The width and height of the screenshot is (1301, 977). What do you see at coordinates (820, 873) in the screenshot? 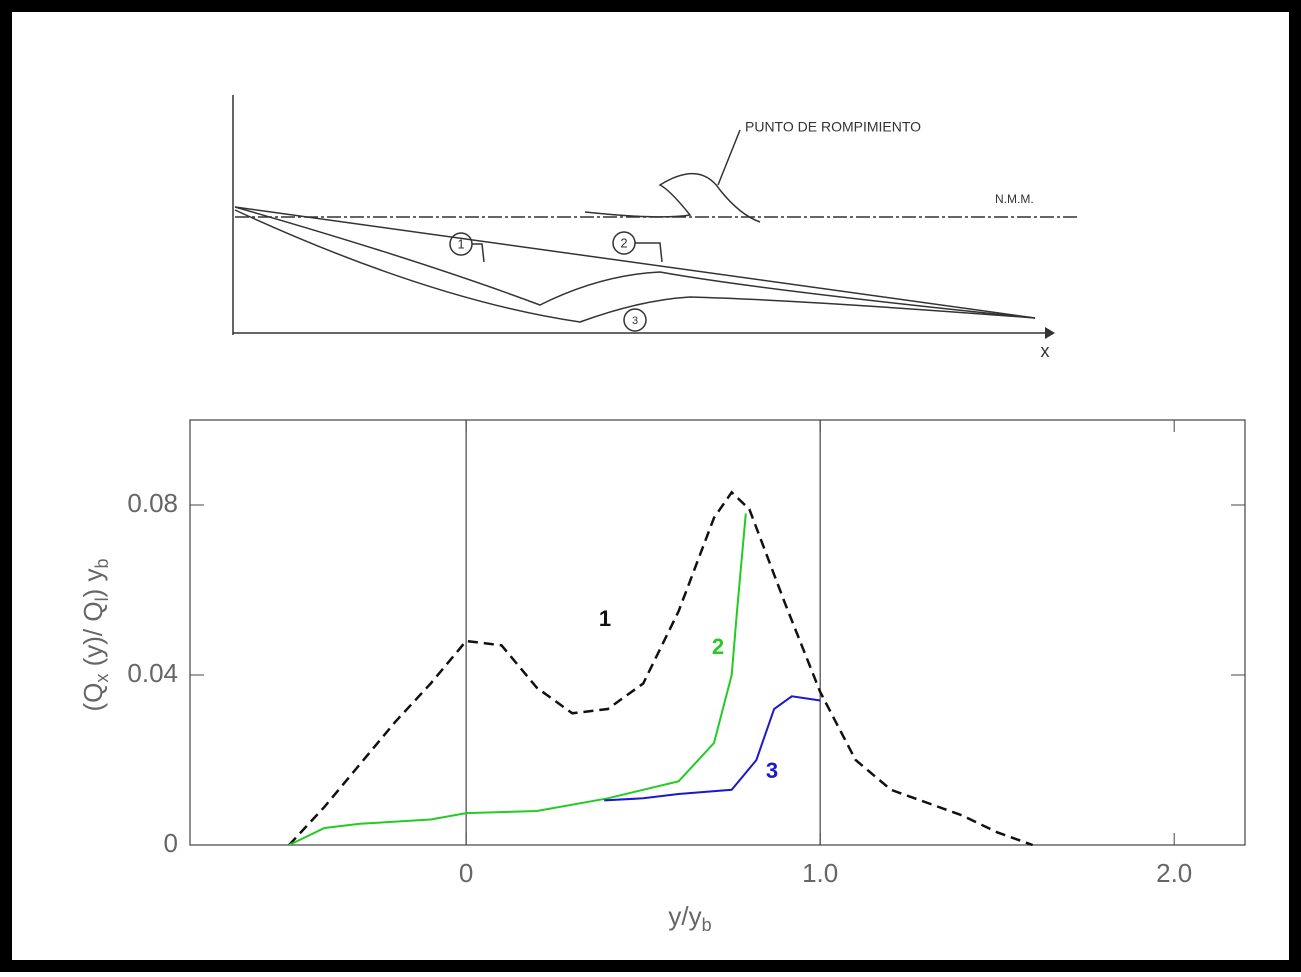
I see `x-tick-label: 1.0` at bounding box center [820, 873].